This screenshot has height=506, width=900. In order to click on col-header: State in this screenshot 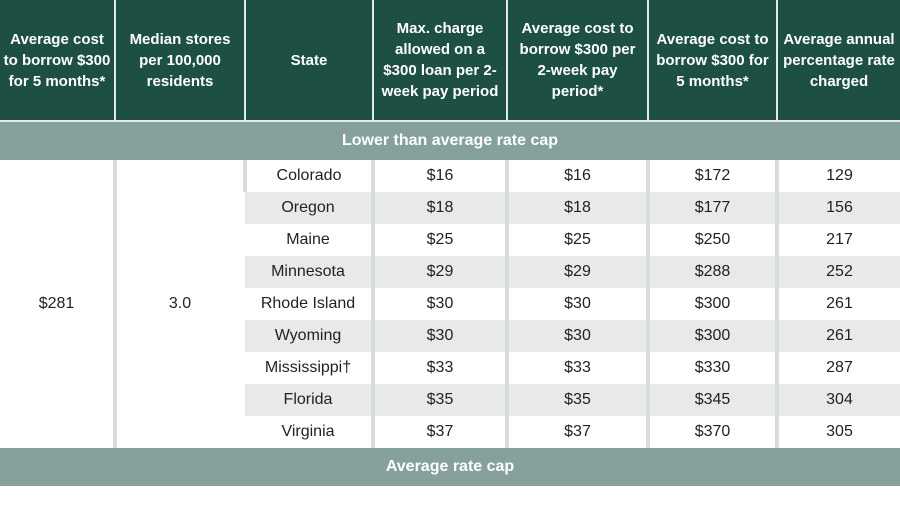, I will do `click(308, 61)`.